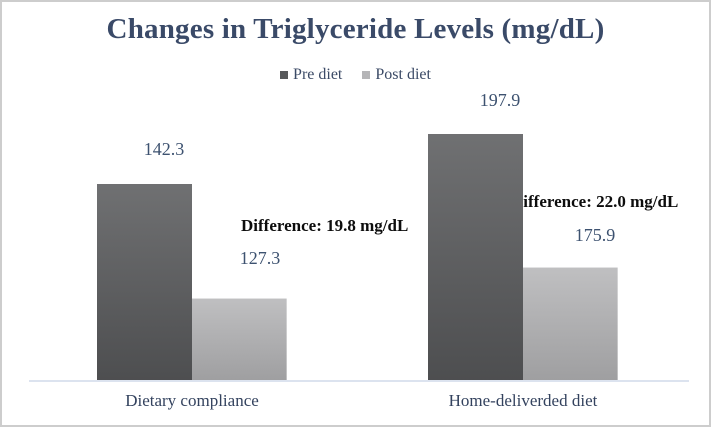  Describe the element at coordinates (523, 400) in the screenshot. I see `category-label-home-delivered: Home-deliverded diet` at that location.